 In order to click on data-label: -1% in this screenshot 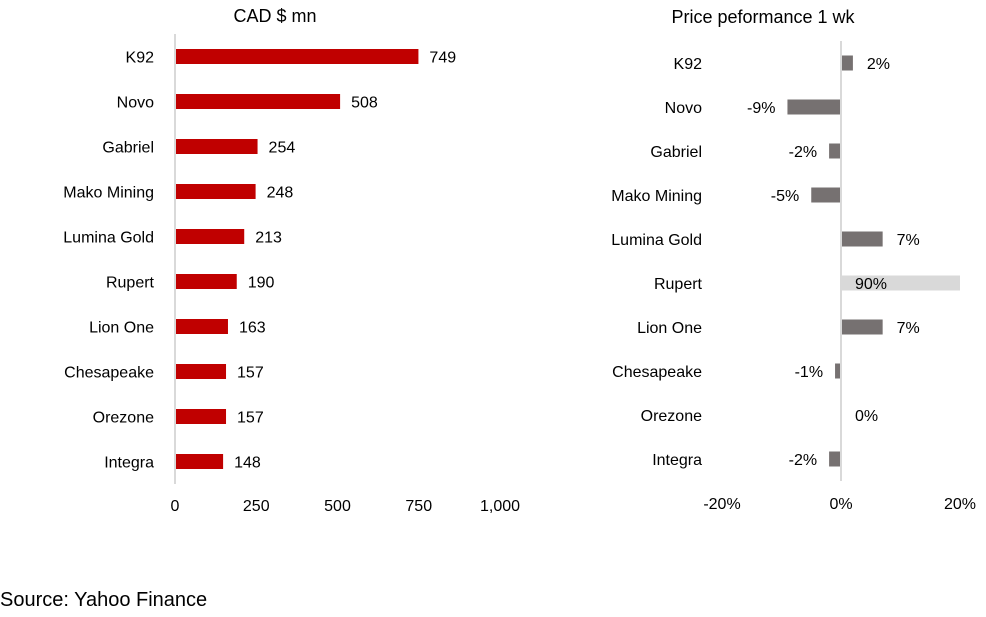, I will do `click(809, 372)`.